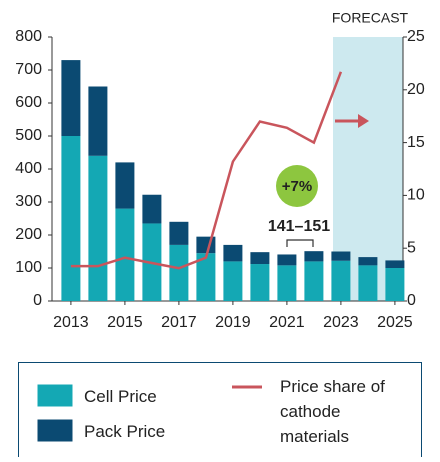 The width and height of the screenshot is (440, 462). I want to click on x-tick-label: 2021, so click(287, 322).